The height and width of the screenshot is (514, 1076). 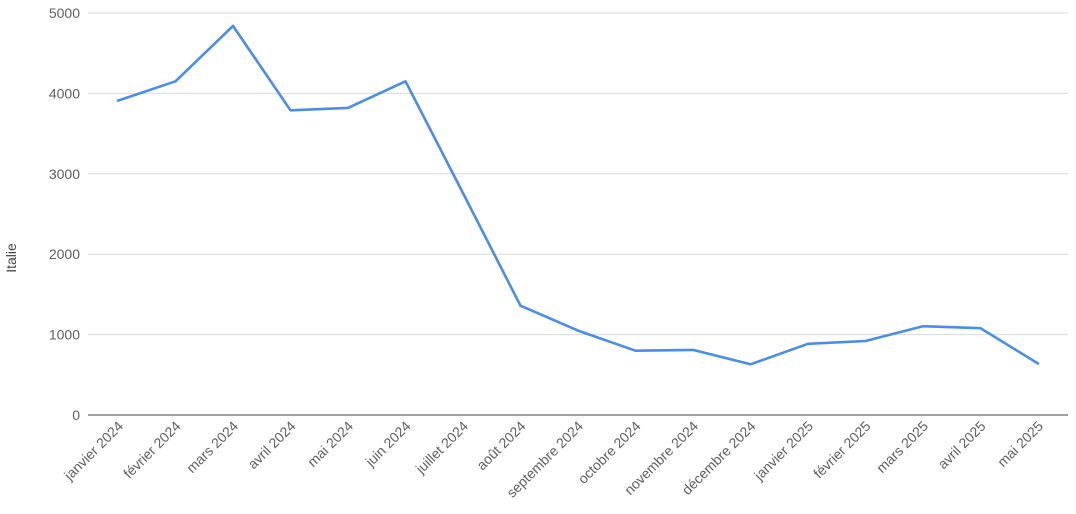 What do you see at coordinates (902, 447) in the screenshot?
I see `x-tick-label: mars 2025` at bounding box center [902, 447].